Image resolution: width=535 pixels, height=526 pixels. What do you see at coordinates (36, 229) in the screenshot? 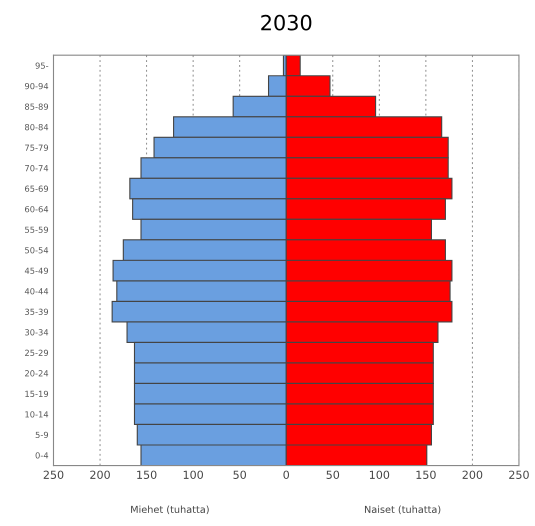
I see `y-tick-label: 55-59` at bounding box center [36, 229].